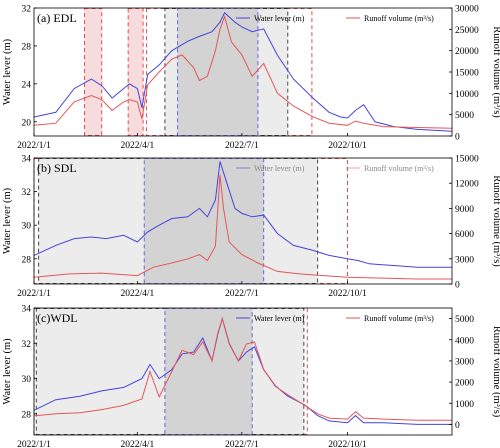 The image size is (500, 448). What do you see at coordinates (467, 52) in the screenshot?
I see `y2-tick-label: 20000` at bounding box center [467, 52].